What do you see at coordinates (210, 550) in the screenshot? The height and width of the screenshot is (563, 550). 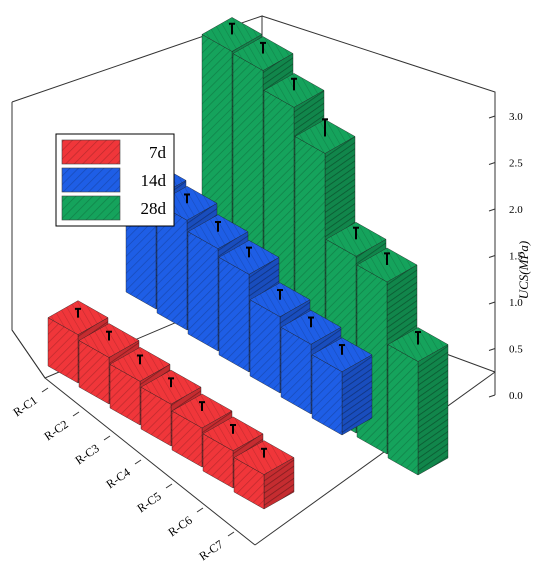 I see `category-label: R-C7` at bounding box center [210, 550].